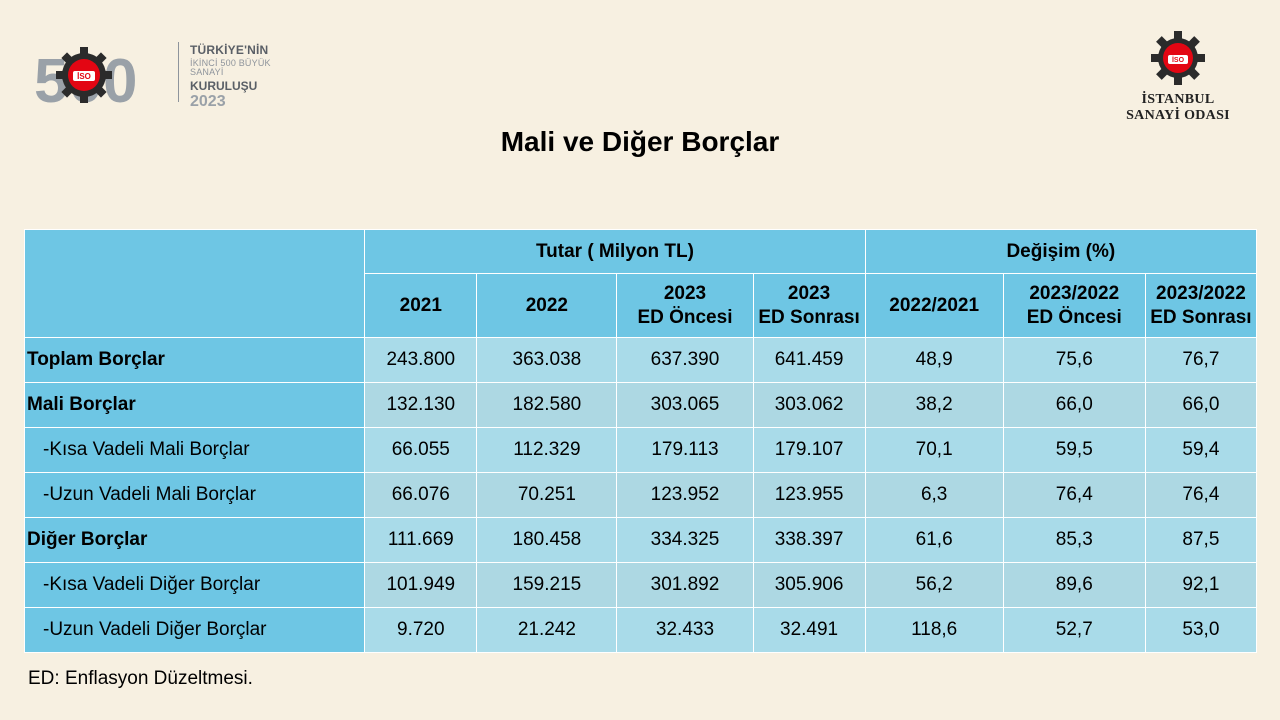 The height and width of the screenshot is (720, 1280). I want to click on brand-year: 2023, so click(208, 101).